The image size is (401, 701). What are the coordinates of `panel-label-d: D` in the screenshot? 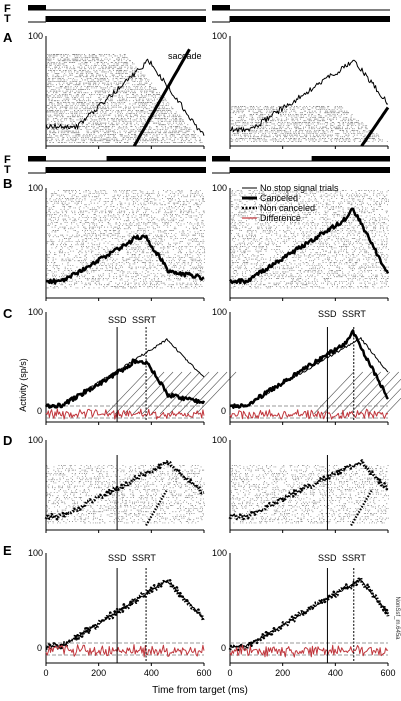 It's located at (7, 440).